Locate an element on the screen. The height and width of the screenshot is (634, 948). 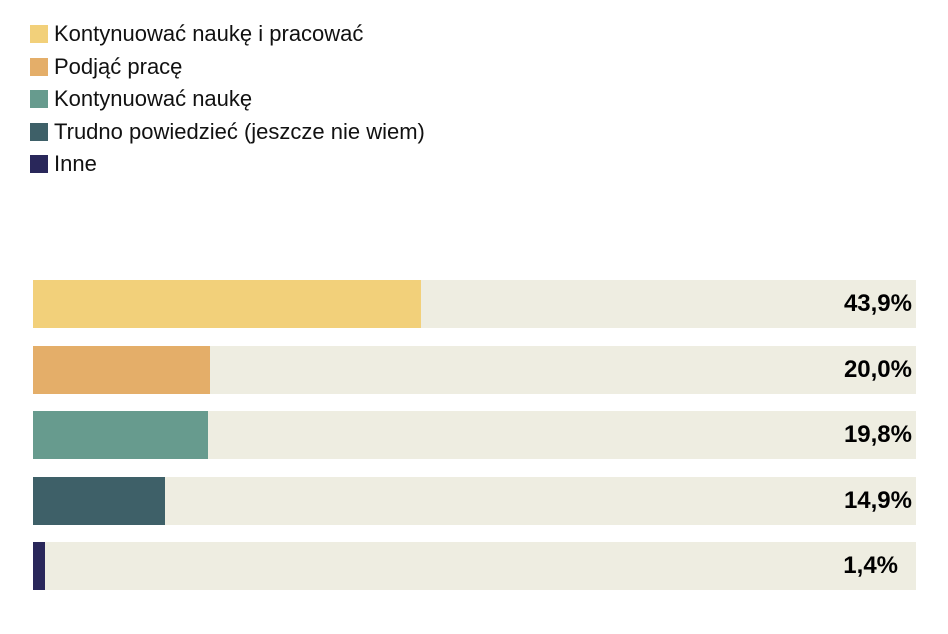
legend-item-3: Trudno powiedzieć (jeszcze nie wiem) is located at coordinates (227, 132).